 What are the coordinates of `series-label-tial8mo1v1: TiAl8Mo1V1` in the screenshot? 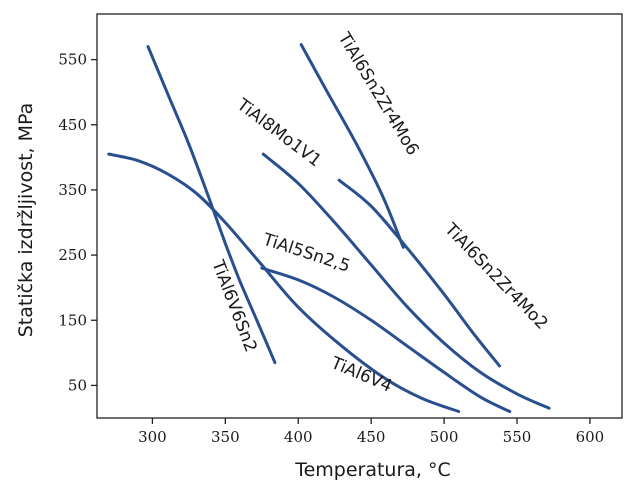 It's located at (278, 132).